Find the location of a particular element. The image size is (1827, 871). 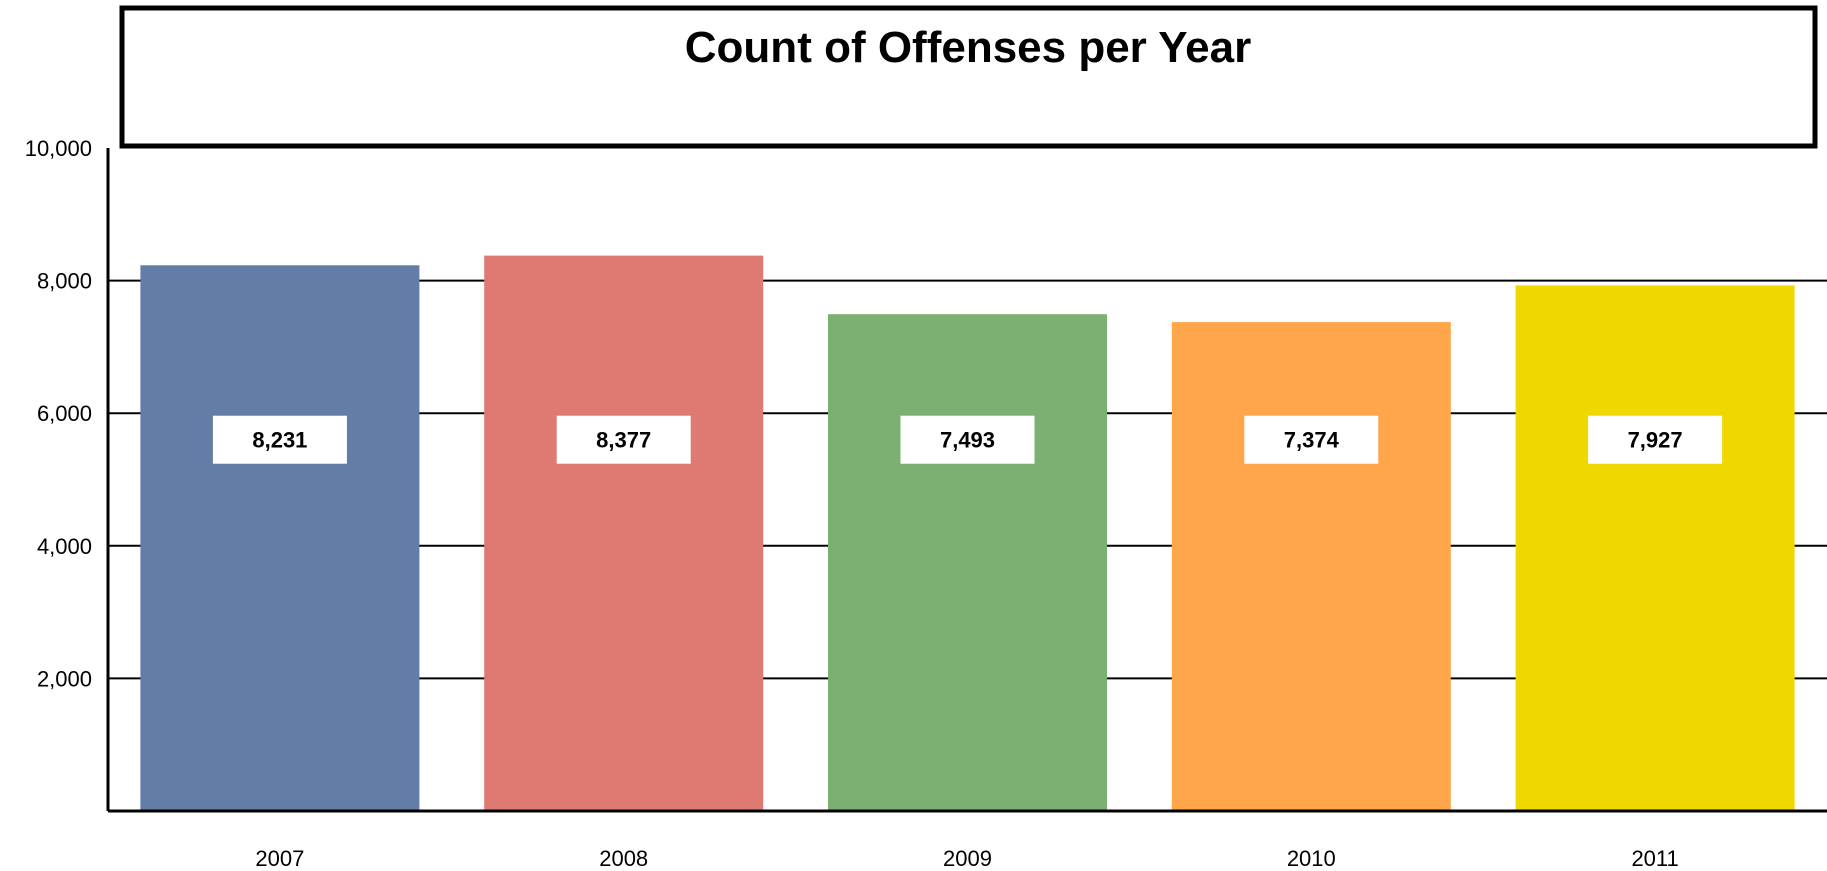

data-label: 7,374 is located at coordinates (1312, 440).